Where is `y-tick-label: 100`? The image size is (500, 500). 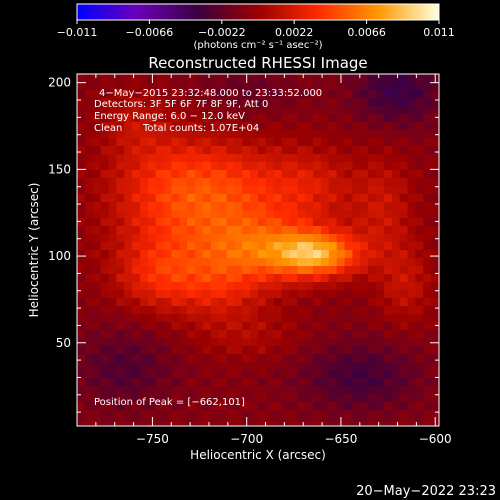 y-tick-label: 100 is located at coordinates (59, 256).